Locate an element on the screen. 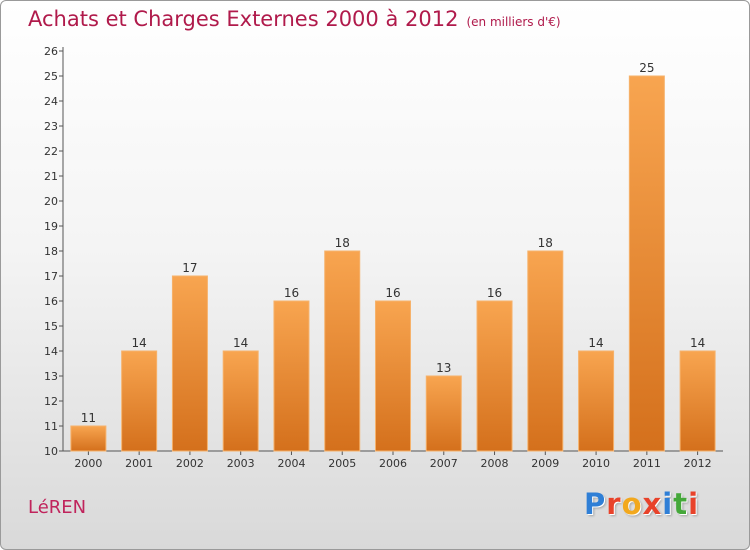 This screenshot has width=750, height=550. data-label-2006: 16 is located at coordinates (392, 293).